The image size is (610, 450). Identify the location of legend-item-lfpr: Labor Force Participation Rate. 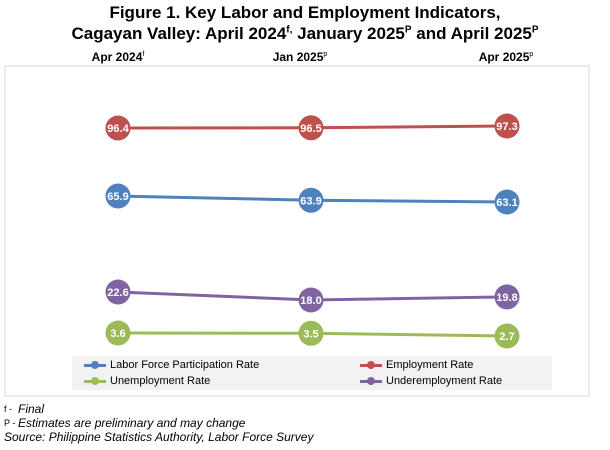
(171, 365).